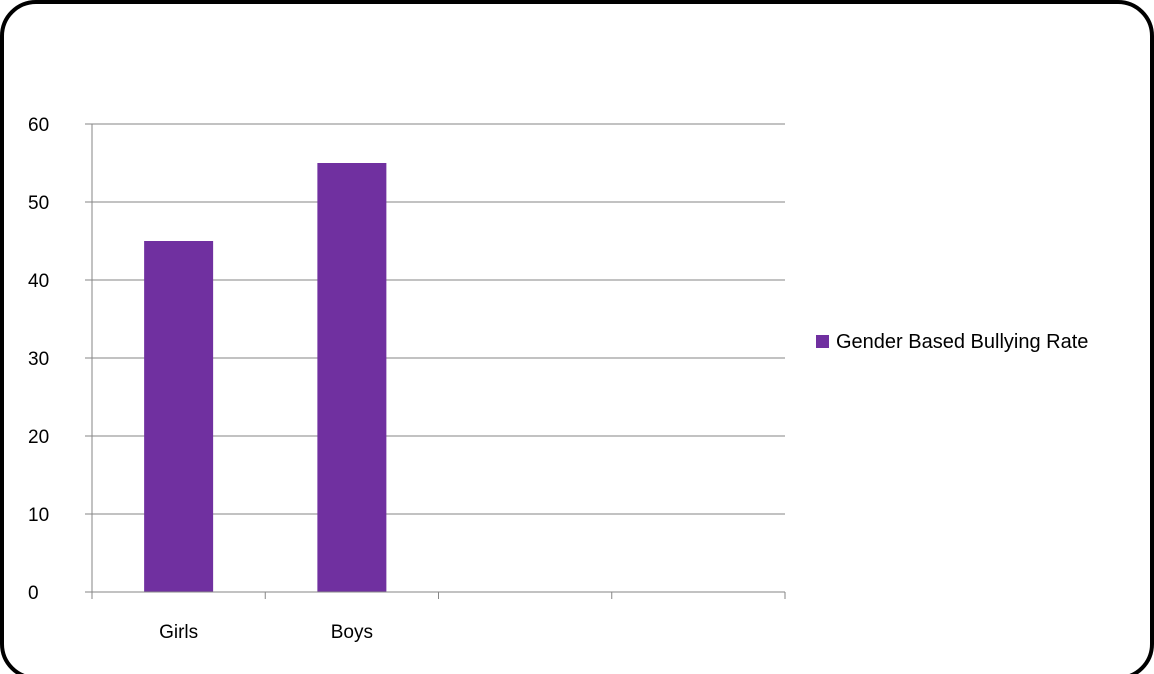 The image size is (1154, 674). What do you see at coordinates (38, 281) in the screenshot?
I see `y-tick-label: 40` at bounding box center [38, 281].